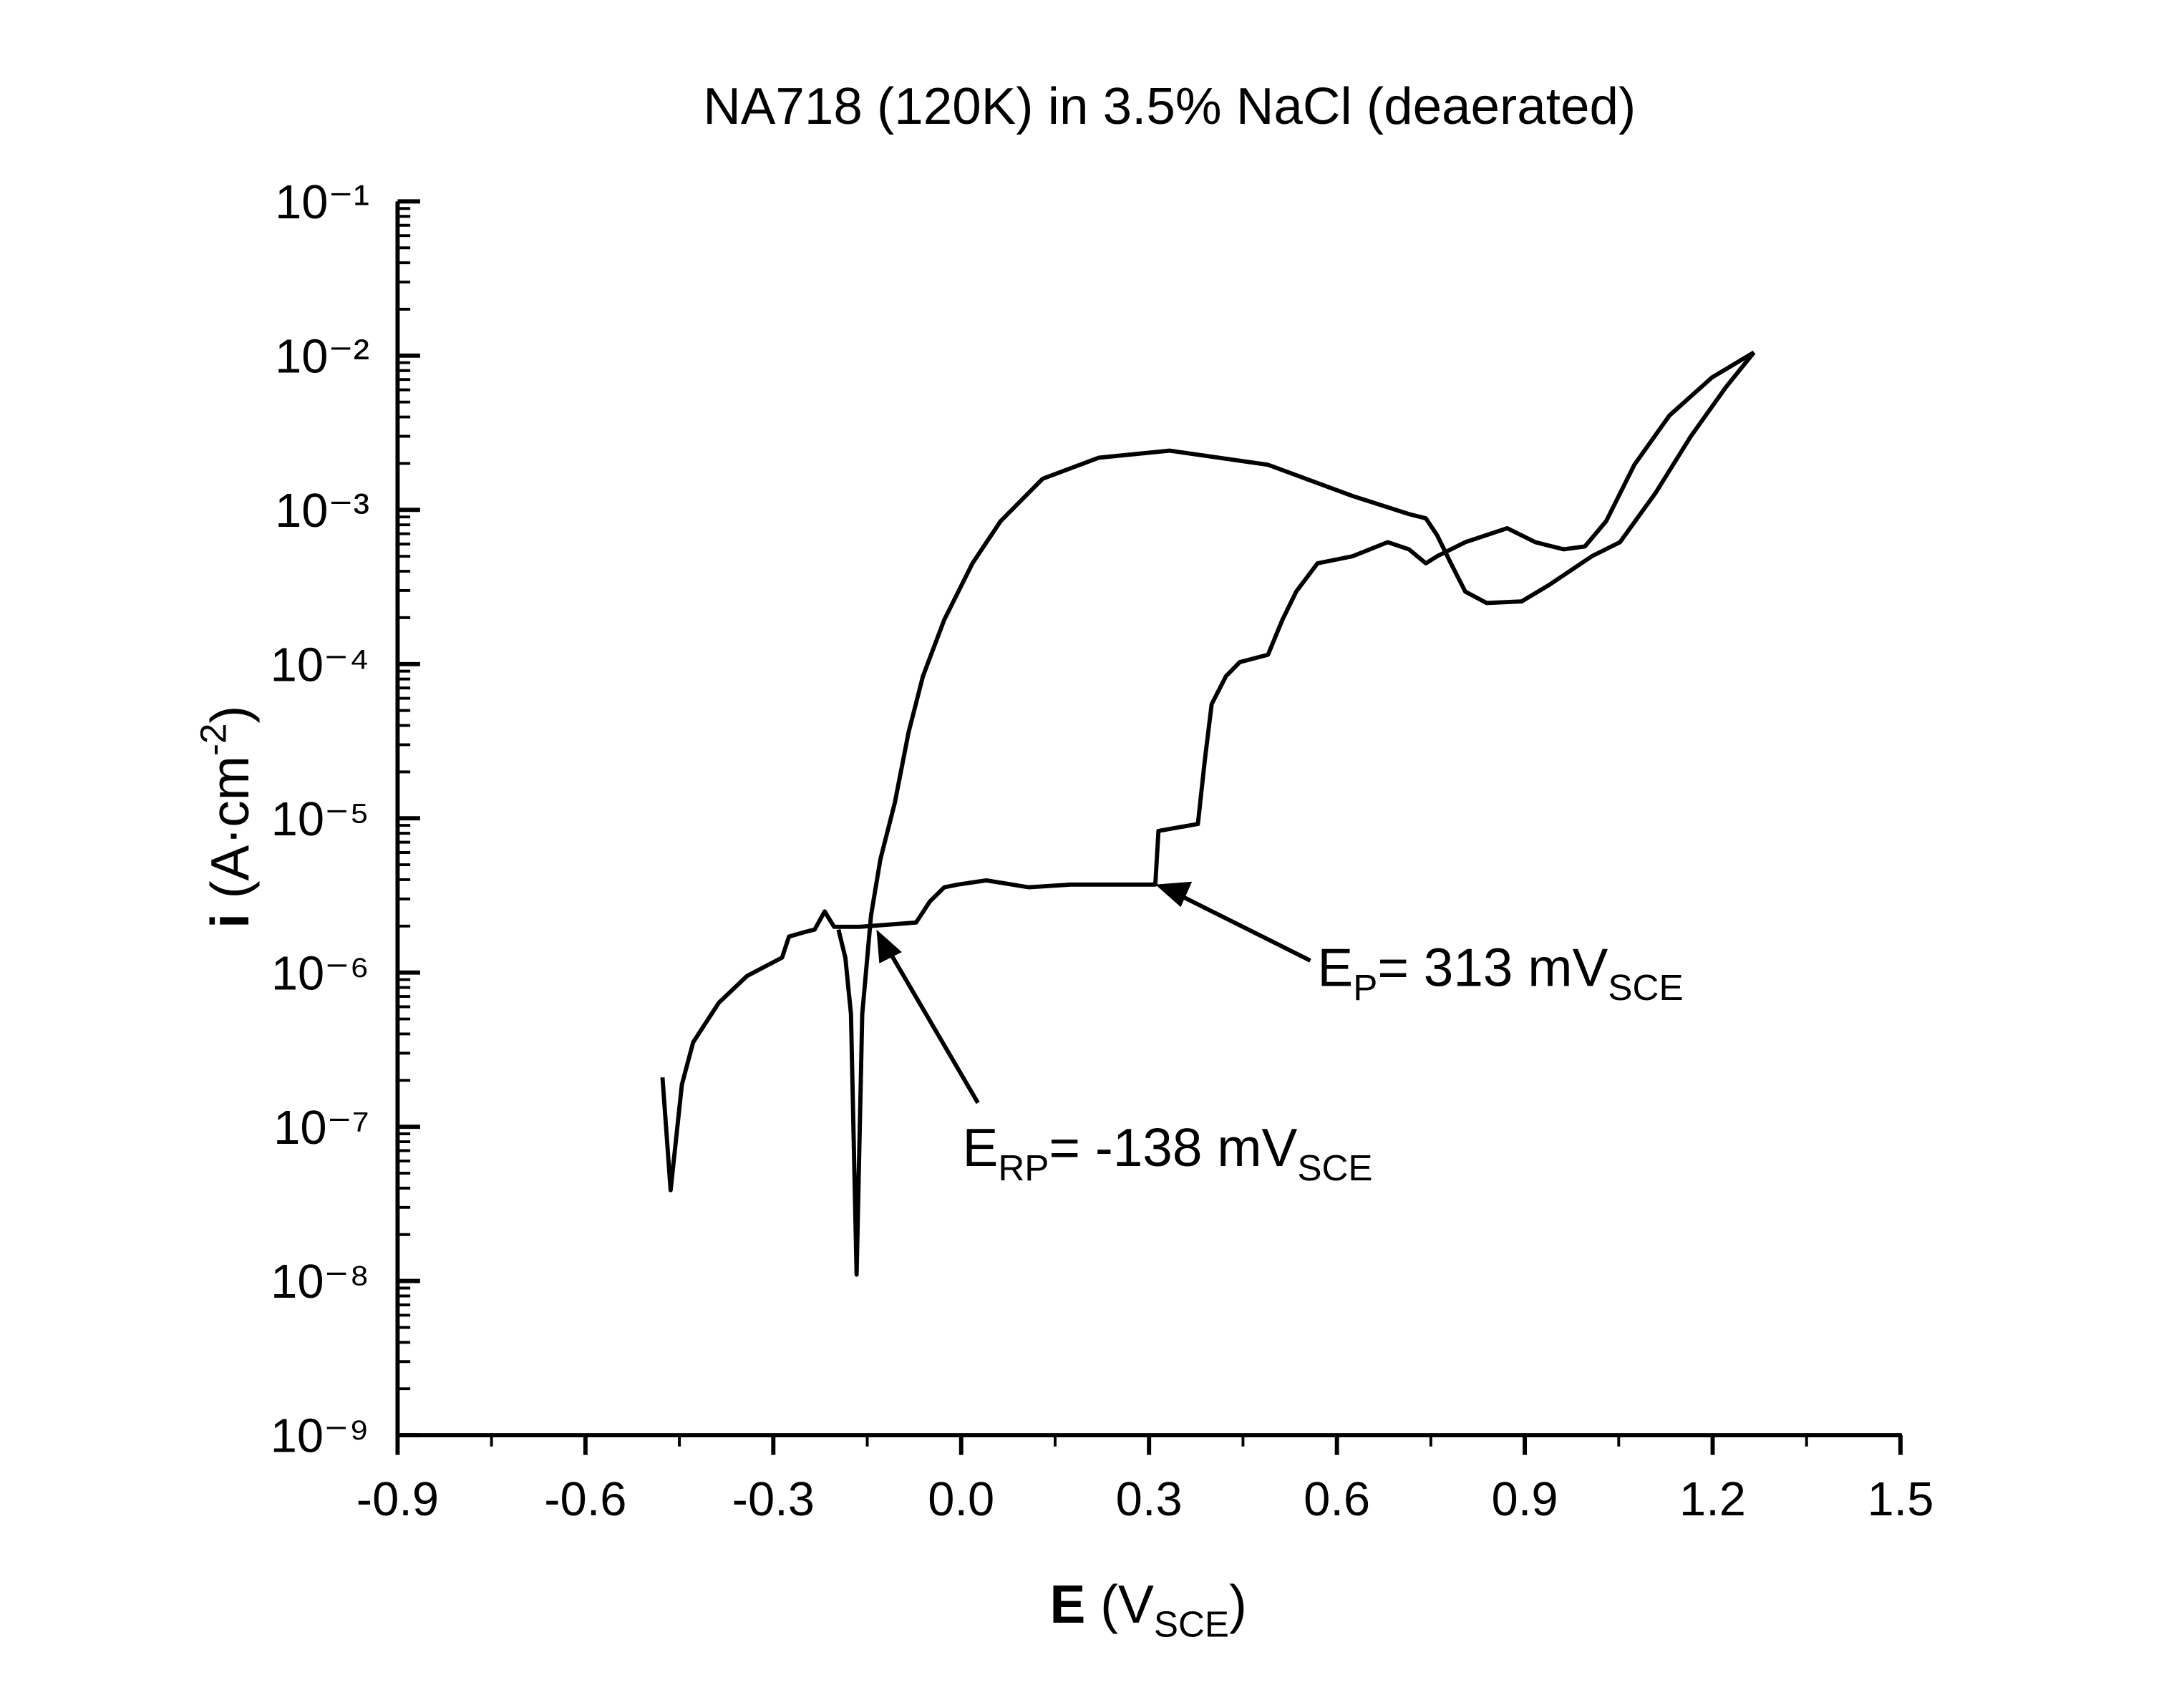  I want to click on x-axis-title-part: ), so click(1238, 1604).